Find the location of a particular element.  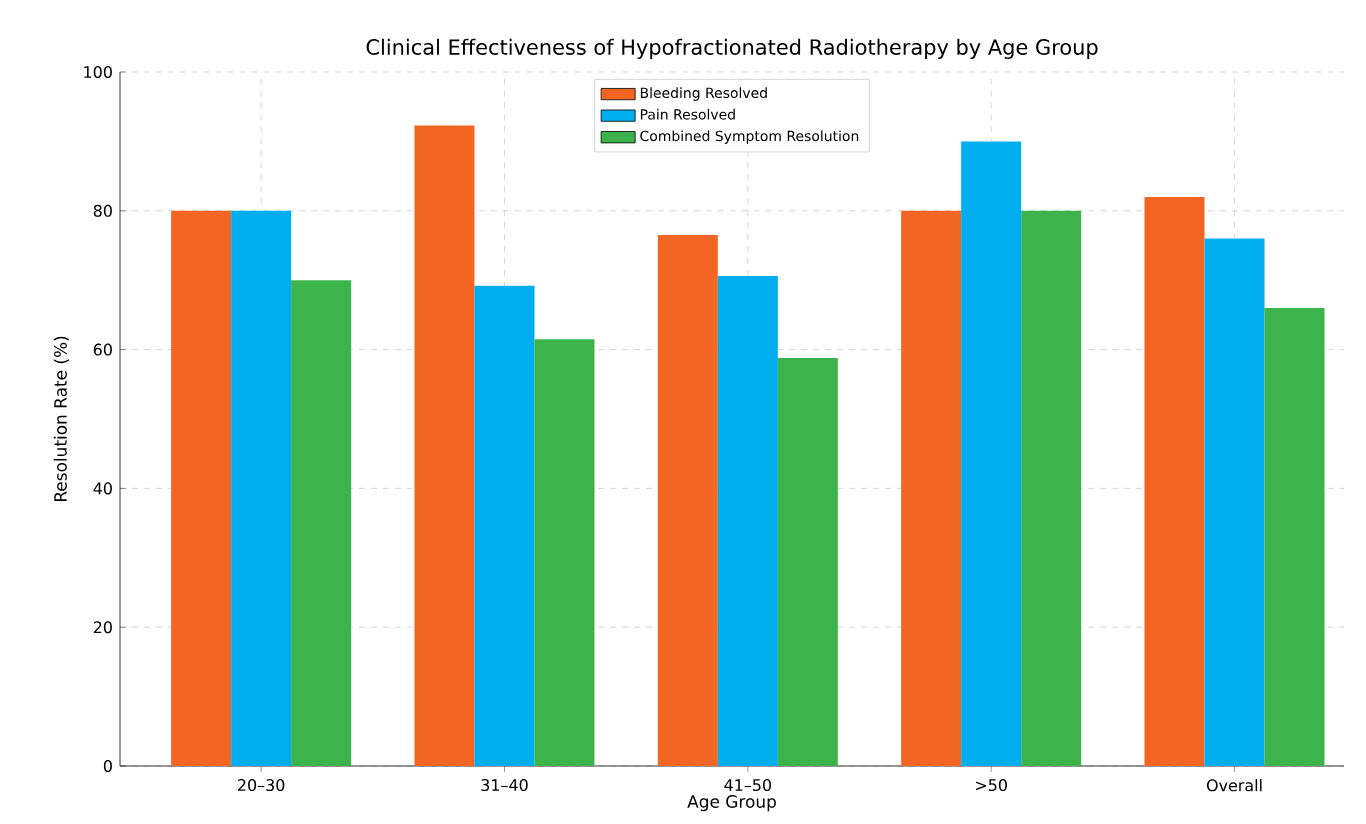

y-axis-title: Resolution Rate (%) is located at coordinates (61, 419).